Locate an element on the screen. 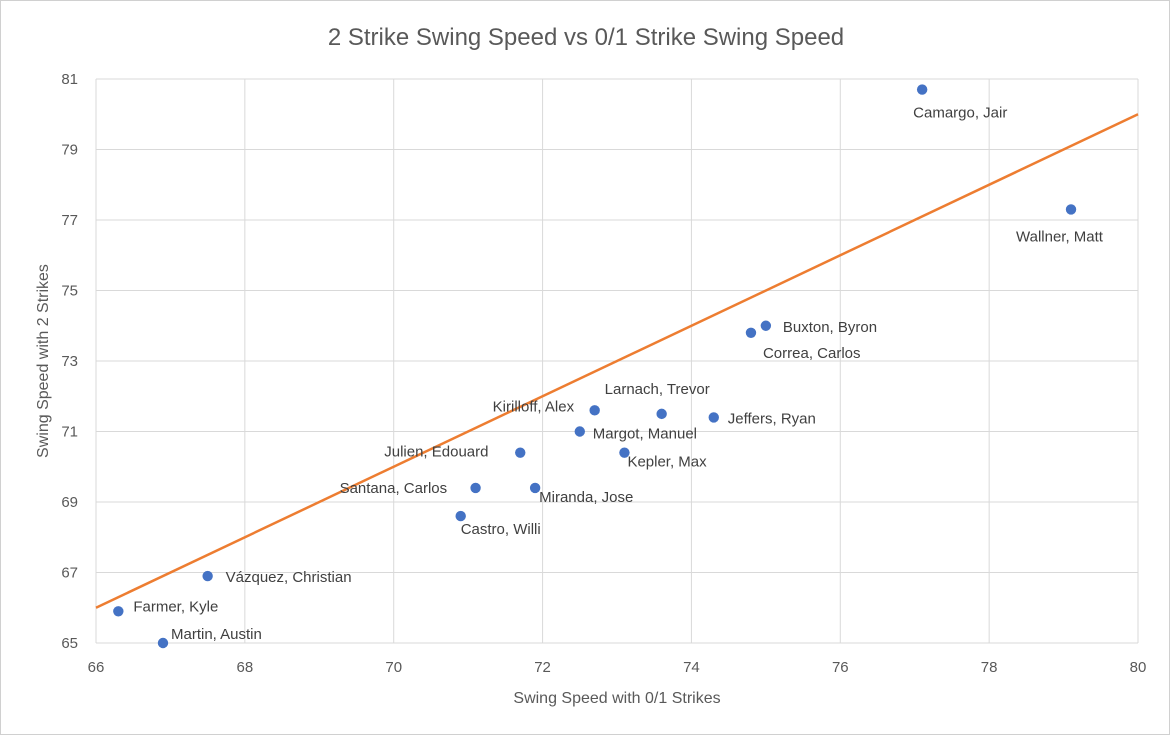  point-label: Larnach, Trevor is located at coordinates (657, 389).